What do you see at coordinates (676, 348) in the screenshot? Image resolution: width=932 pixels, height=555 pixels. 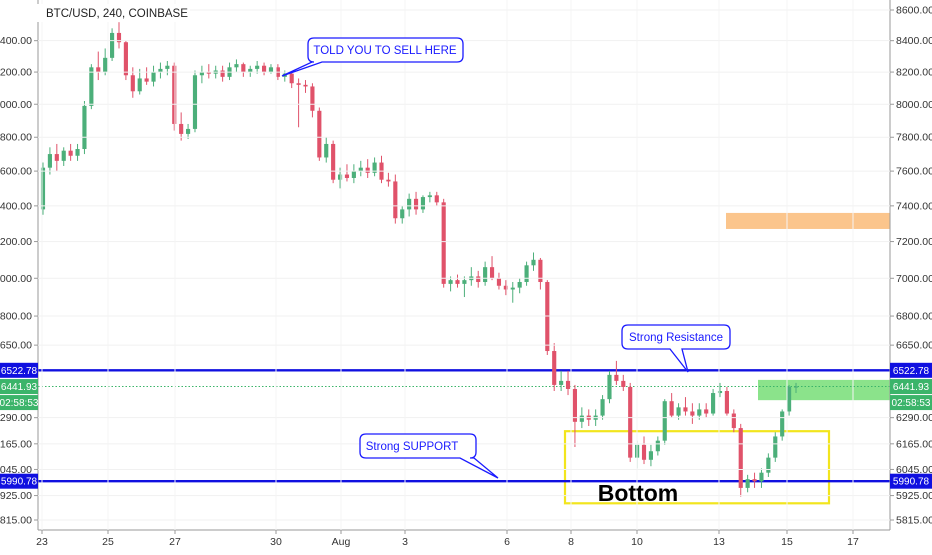 I see `callout-resistance: Strong Resistance` at bounding box center [676, 348].